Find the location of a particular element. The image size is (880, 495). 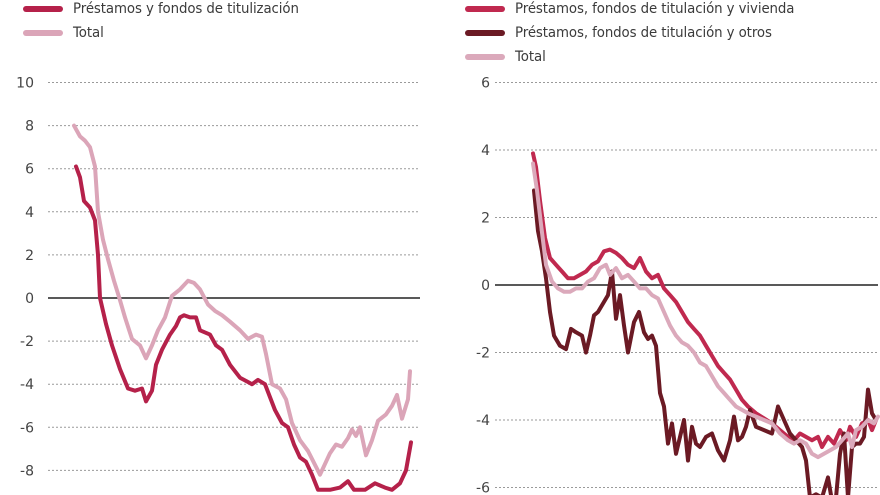

legend-swatch-otros is located at coordinates (485, 33).